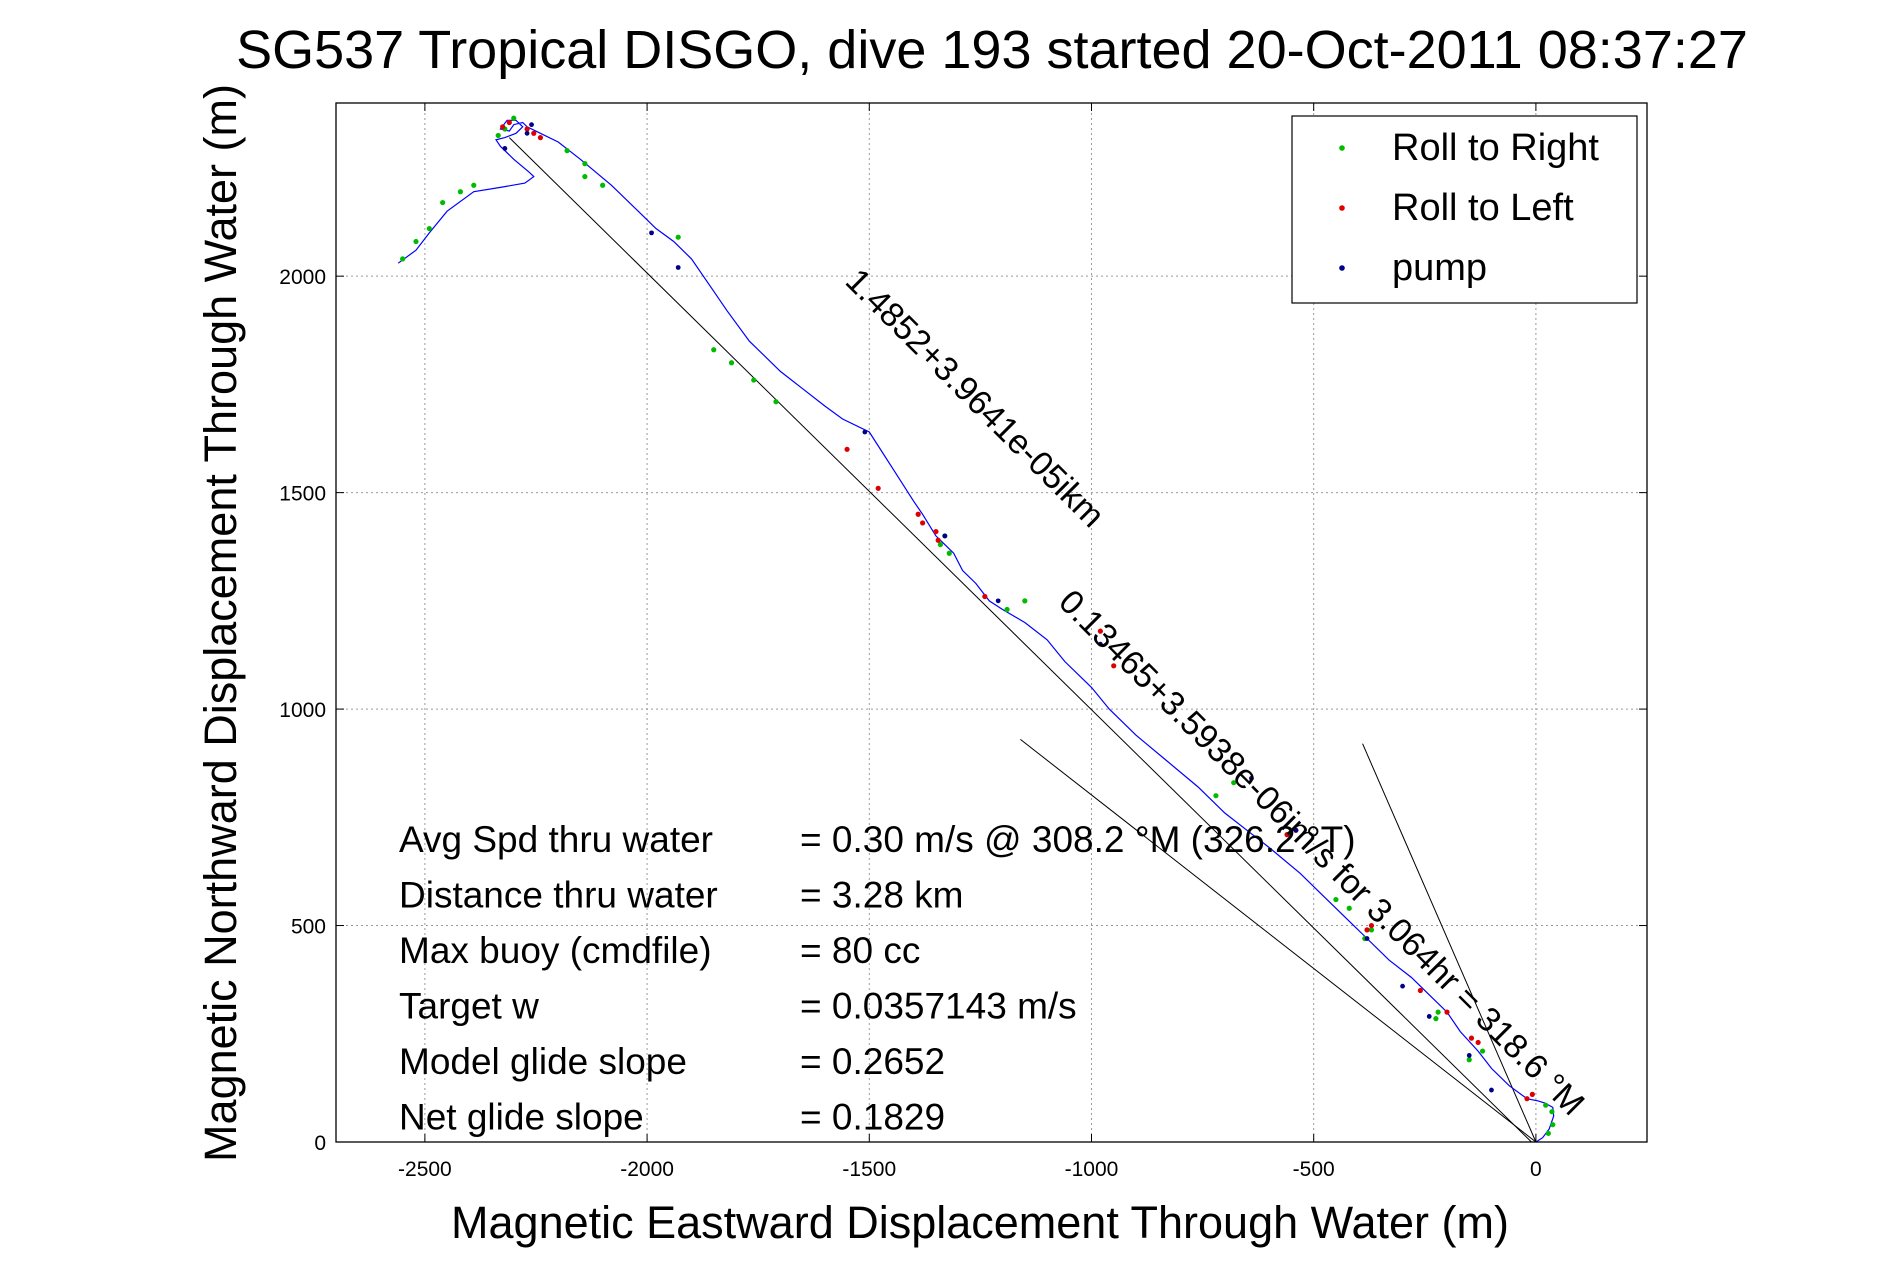 The image size is (1891, 1262). I want to click on stat-value: = 80 cc, so click(860, 950).